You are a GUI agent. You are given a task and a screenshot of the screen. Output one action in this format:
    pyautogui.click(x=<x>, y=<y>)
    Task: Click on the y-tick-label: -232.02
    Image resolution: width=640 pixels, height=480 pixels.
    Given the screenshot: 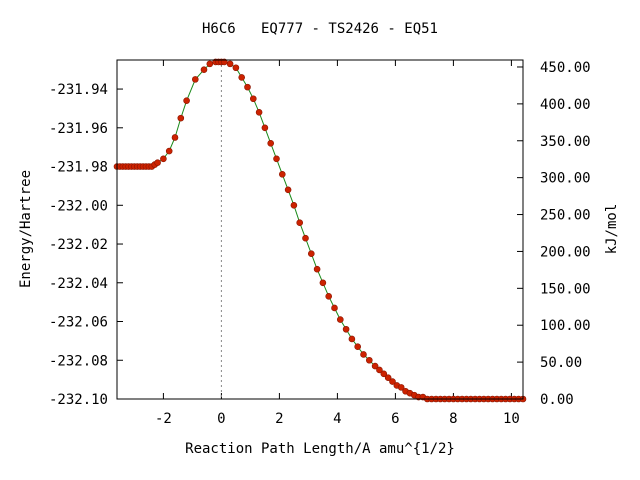 What is the action you would take?
    pyautogui.click(x=78, y=245)
    